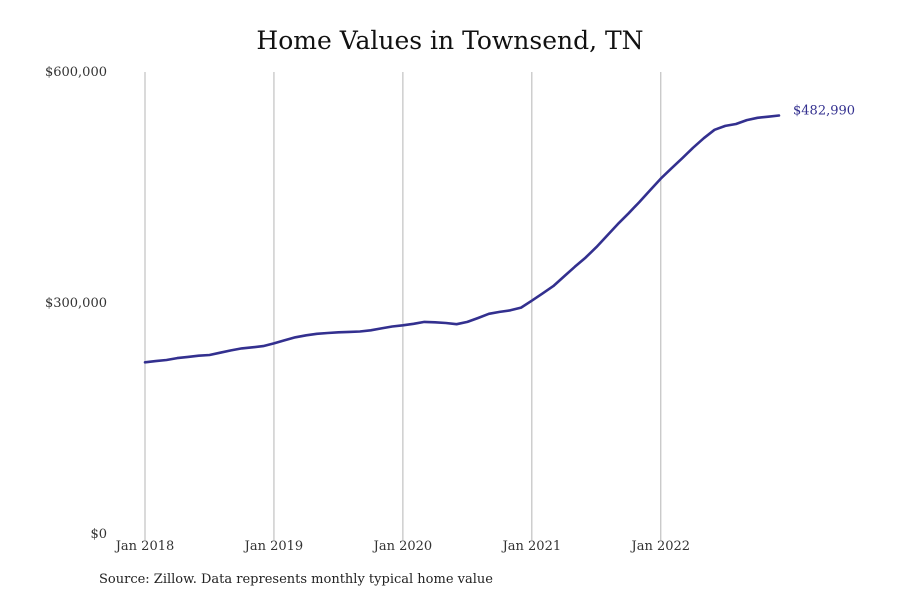  I want to click on y-tick-label: $0, so click(98, 534).